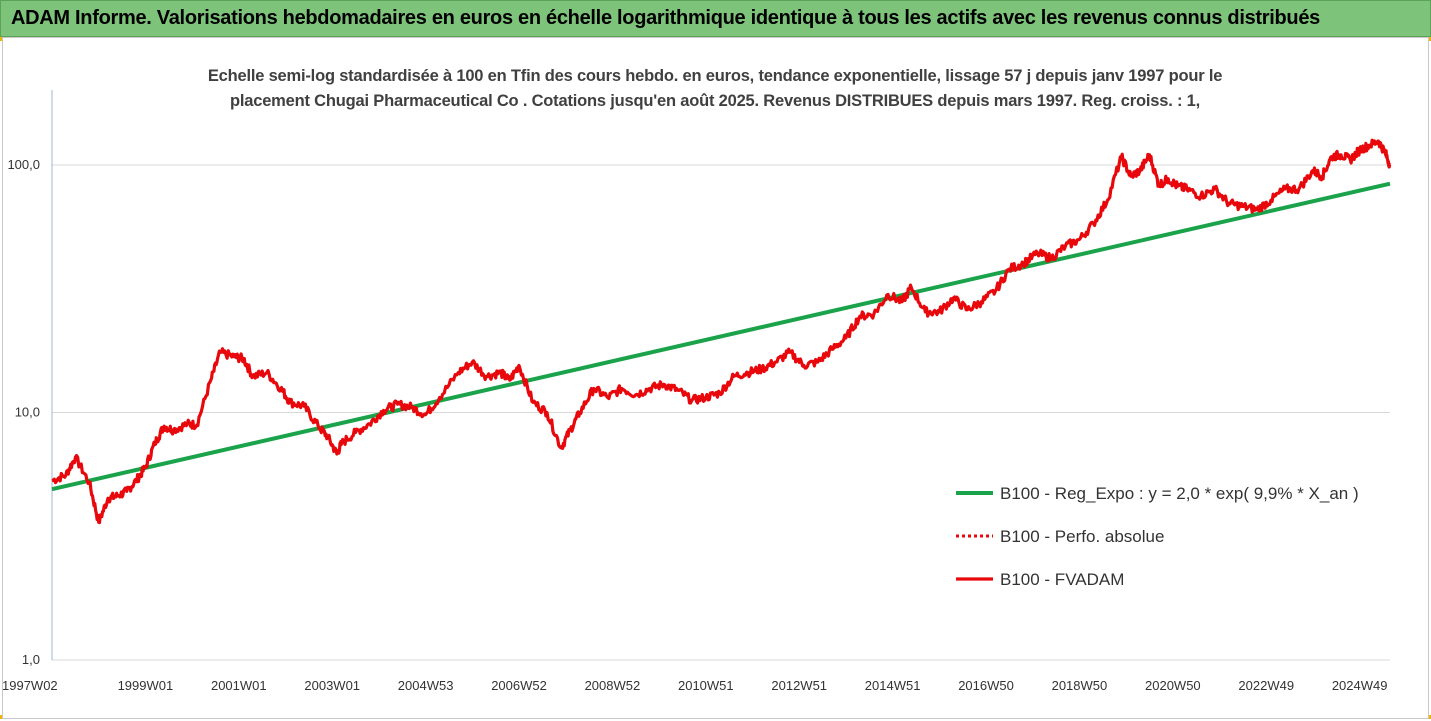 The width and height of the screenshot is (1431, 721). What do you see at coordinates (332, 685) in the screenshot?
I see `x-tick-label: 2003W01` at bounding box center [332, 685].